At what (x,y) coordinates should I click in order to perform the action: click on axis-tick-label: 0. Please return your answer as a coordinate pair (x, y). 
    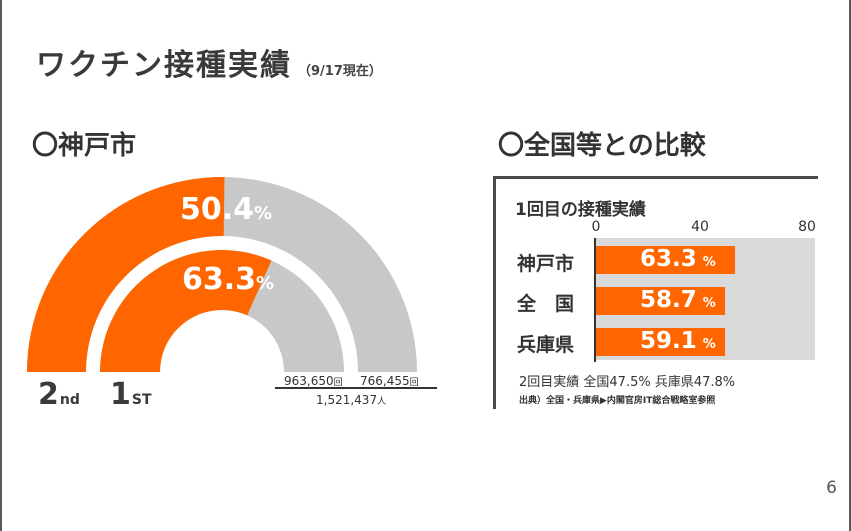
    Looking at the image, I should click on (596, 227).